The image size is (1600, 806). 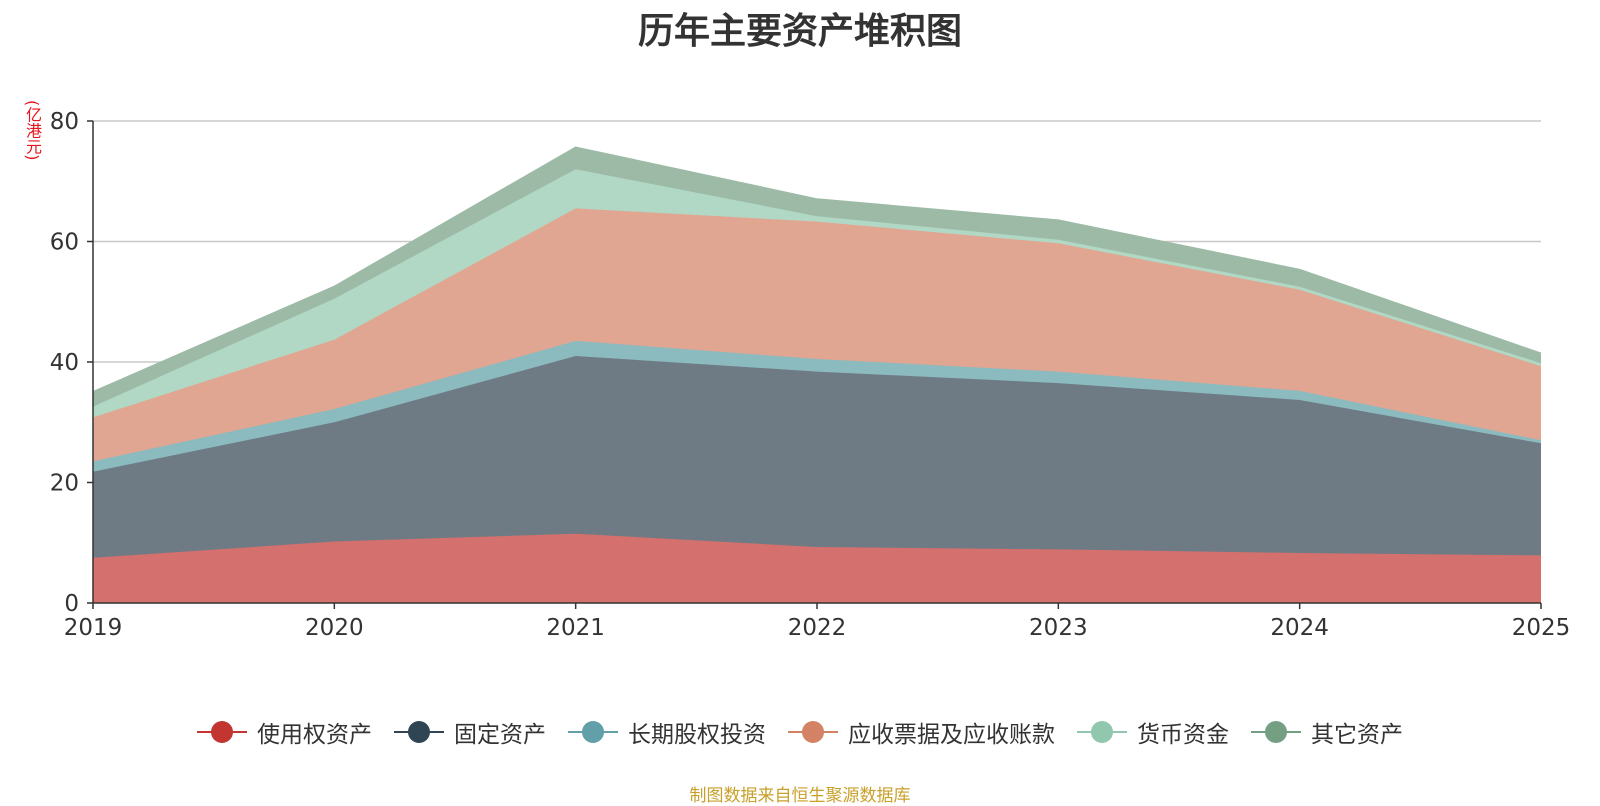 What do you see at coordinates (1299, 628) in the screenshot?
I see `x-tick-label: 2024` at bounding box center [1299, 628].